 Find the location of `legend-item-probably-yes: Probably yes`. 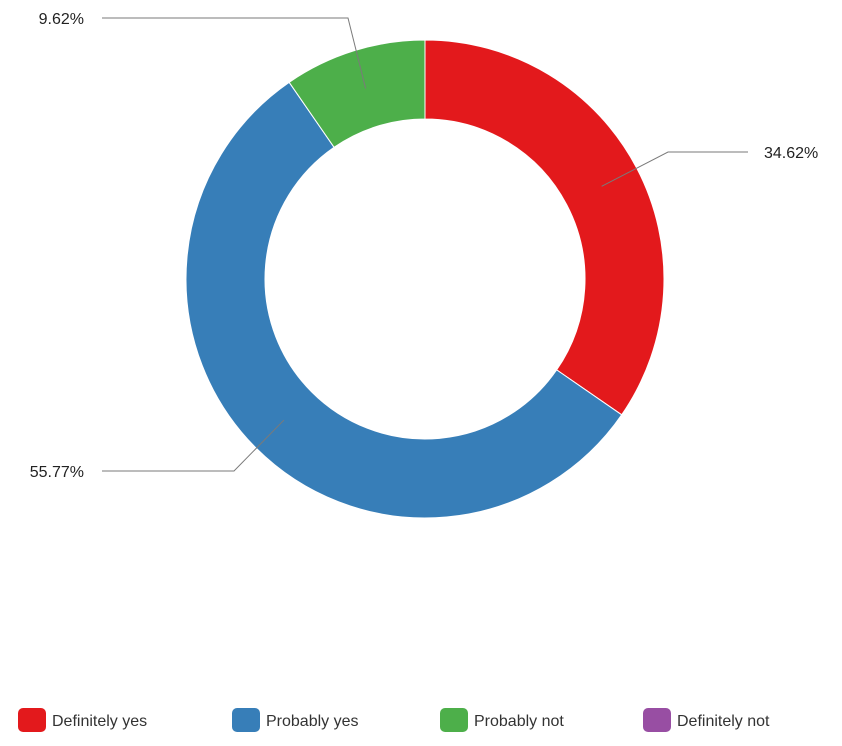

legend-item-probably-yes: Probably yes is located at coordinates (295, 720).